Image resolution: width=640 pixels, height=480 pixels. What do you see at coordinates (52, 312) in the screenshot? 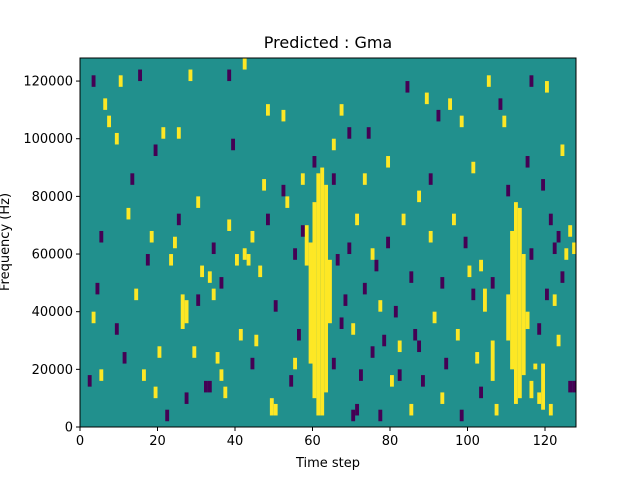
I see `y-tick-label: 40000` at bounding box center [52, 312].